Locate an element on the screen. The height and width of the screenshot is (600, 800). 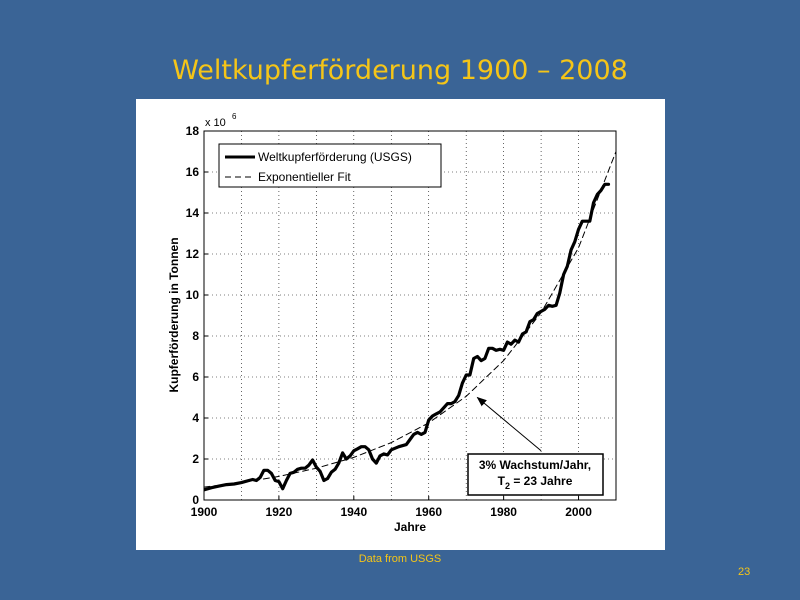
y-tick-label: 18 is located at coordinates (193, 131).